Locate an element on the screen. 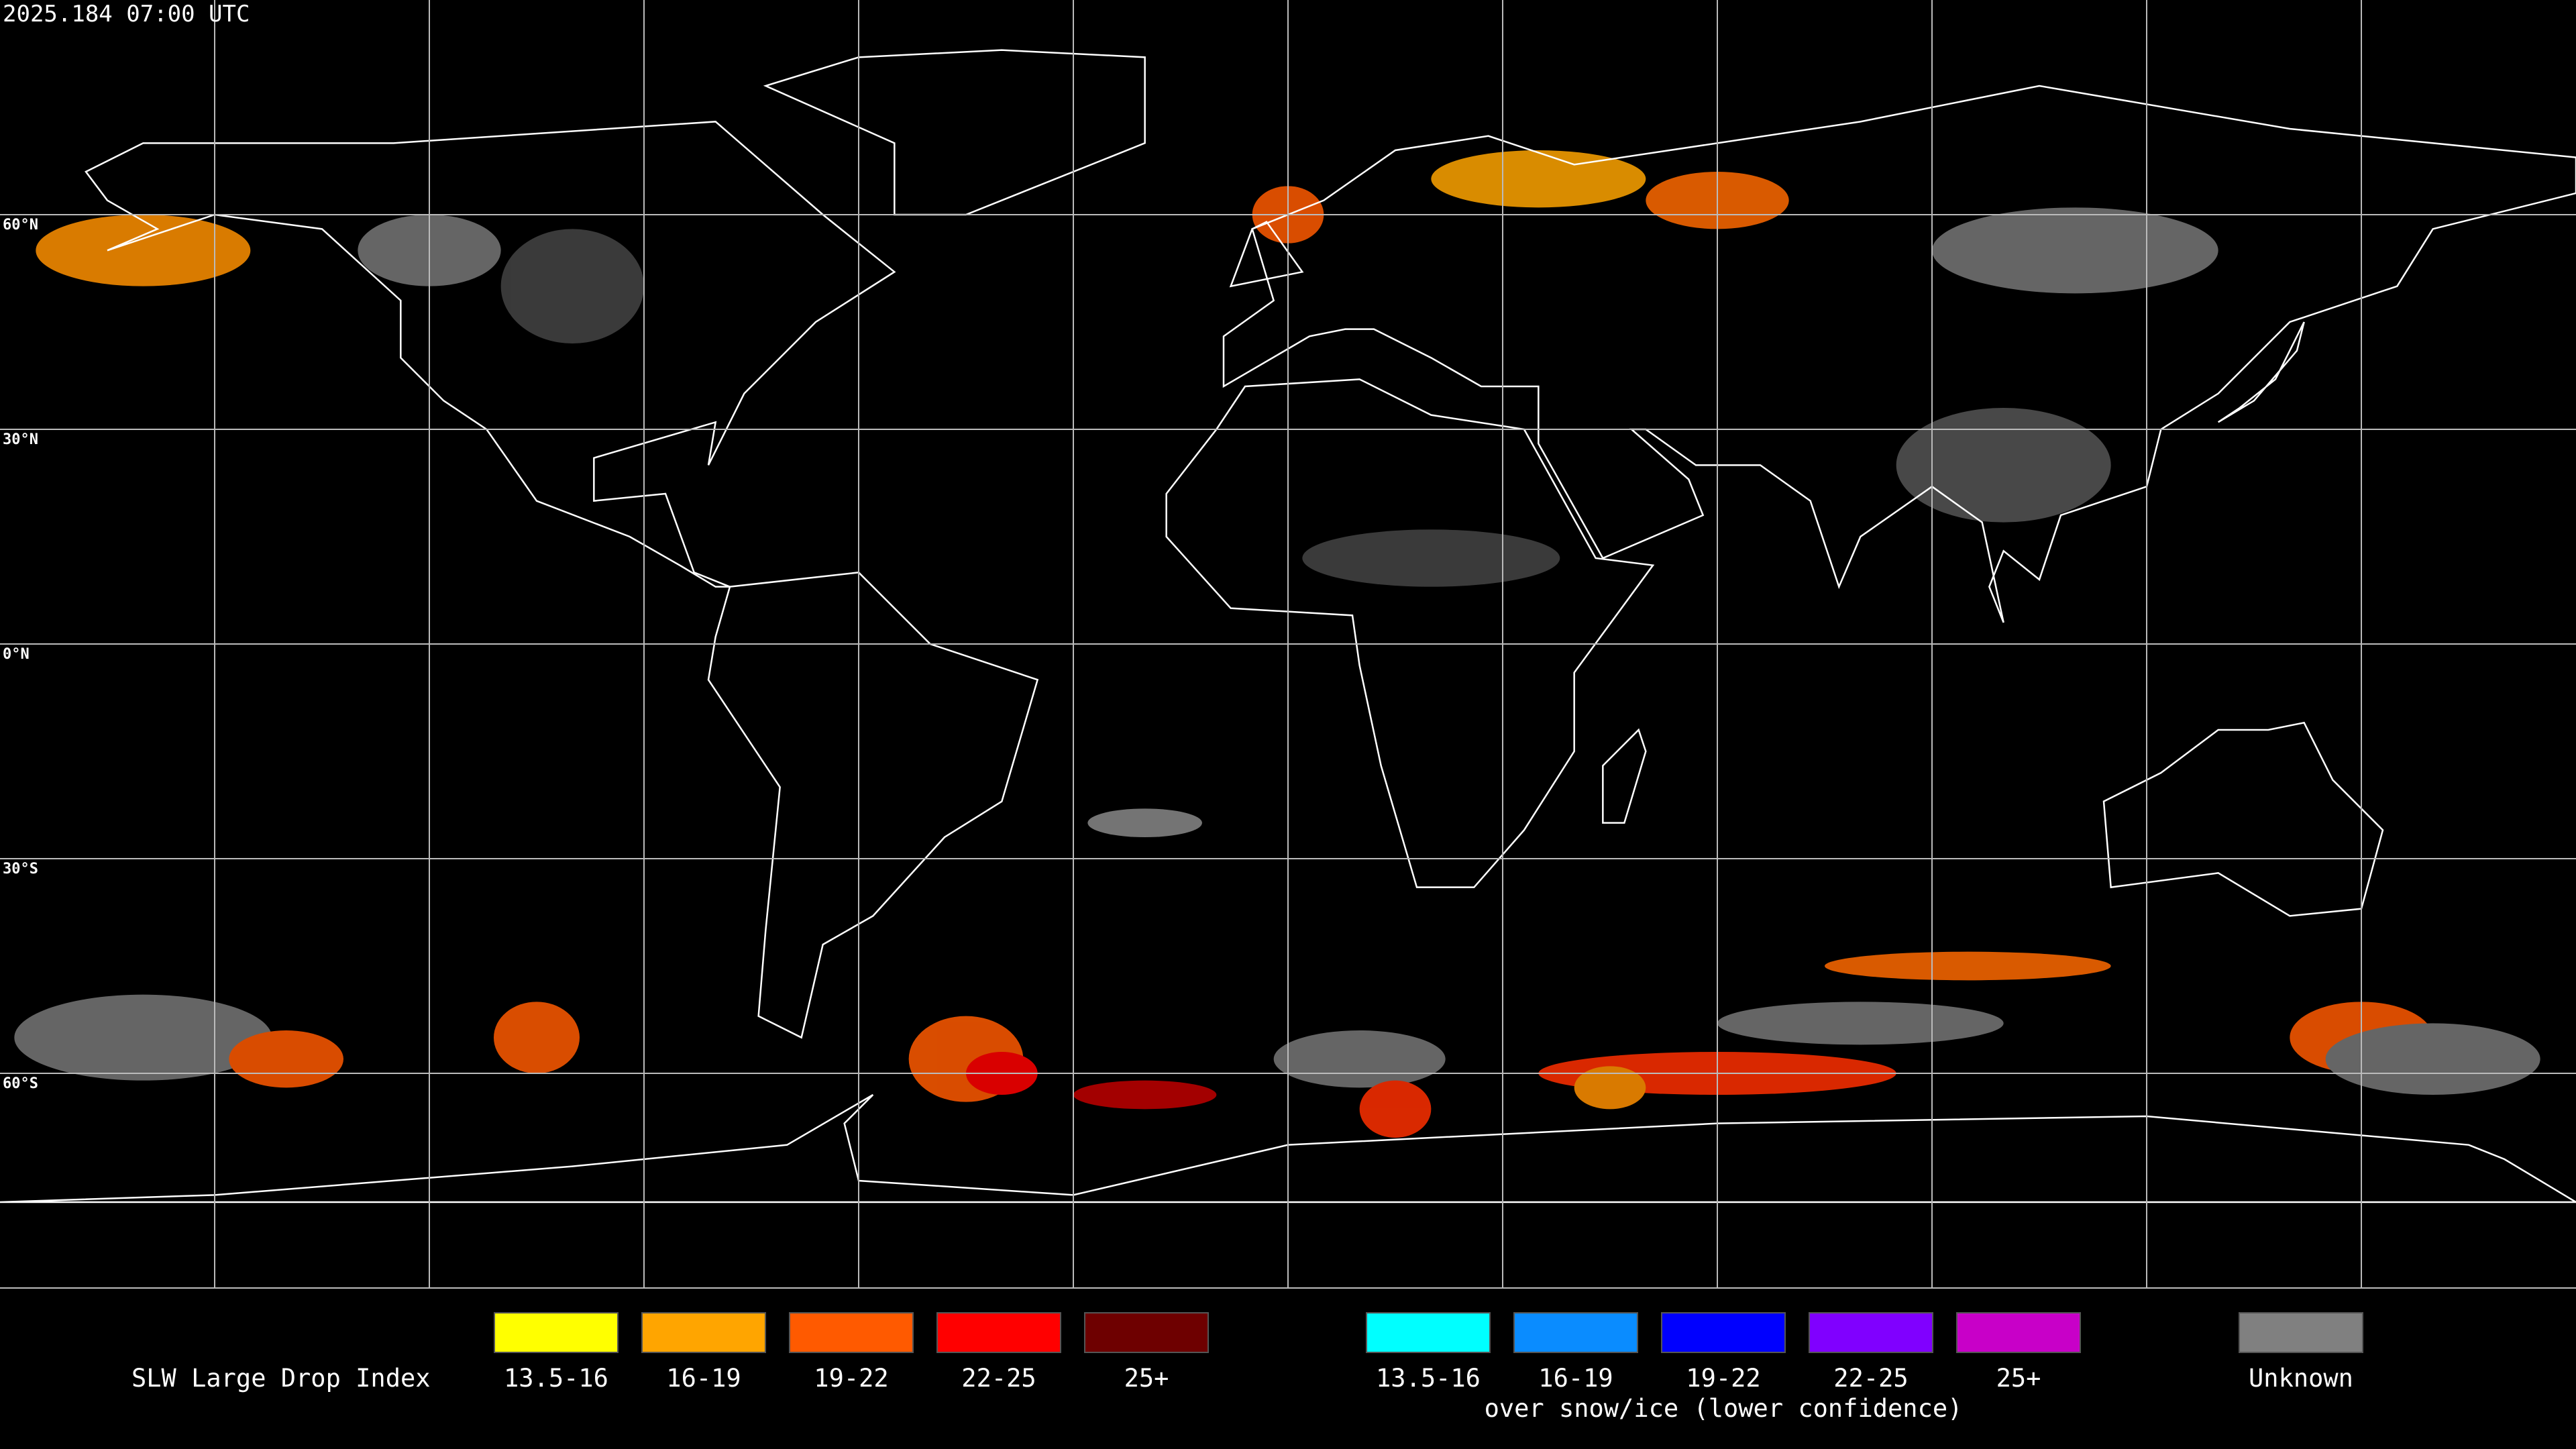 The width and height of the screenshot is (2576, 1449). latitude-labels: 60°N 30°N 0°N 30°S 60°S is located at coordinates (20, 654).